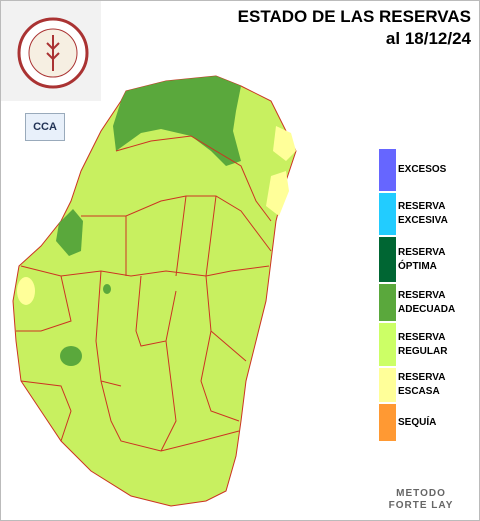 This screenshot has width=480, height=521. I want to click on legend-label: RESERVA EXCESIVA, so click(423, 213).